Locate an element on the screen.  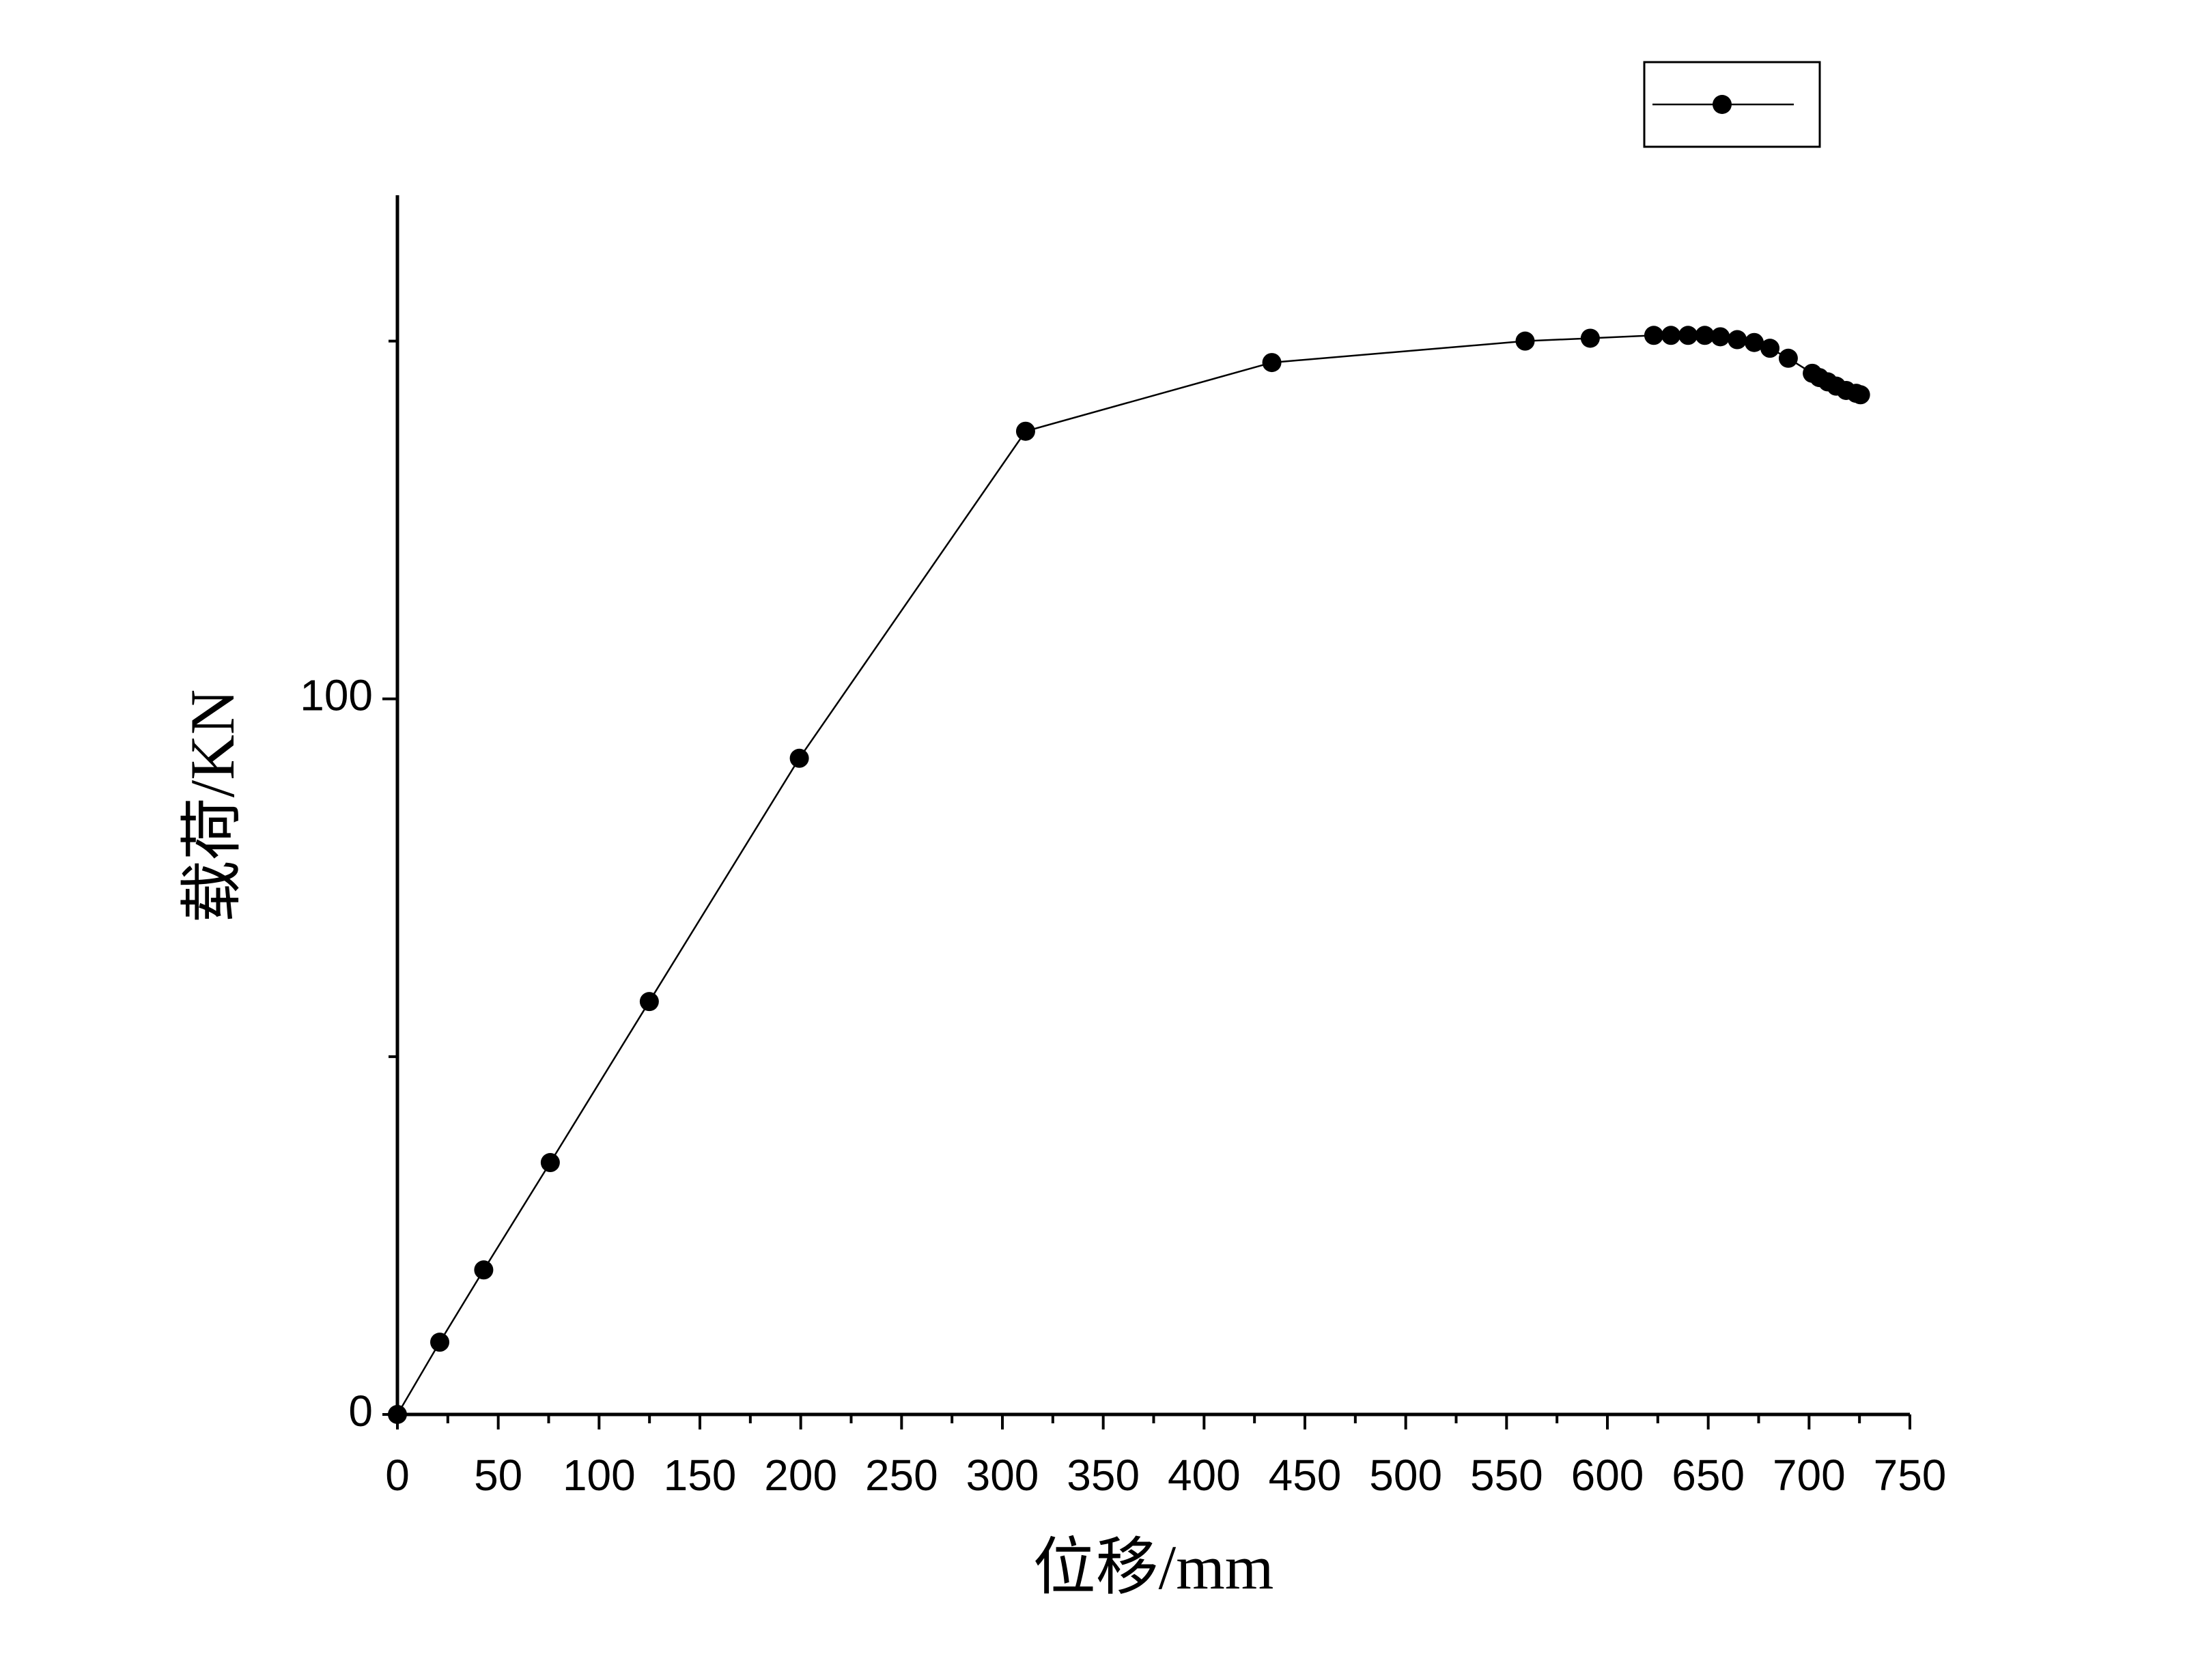
x-tick-label: 0 is located at coordinates (398, 1475).